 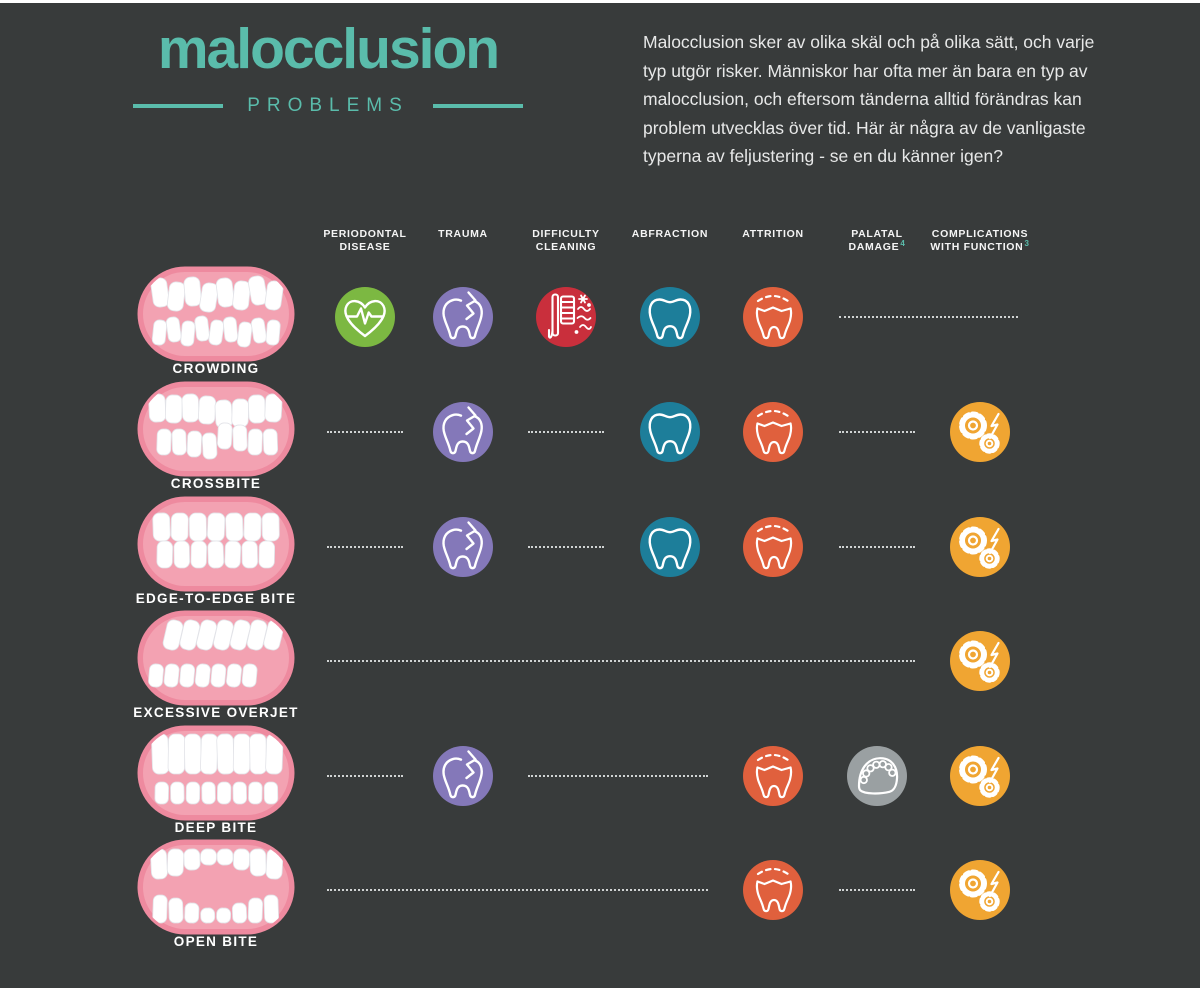 I want to click on row-label-edge-to-edge-bite: EDGE-TO-EDGE BITE, so click(x=216, y=598).